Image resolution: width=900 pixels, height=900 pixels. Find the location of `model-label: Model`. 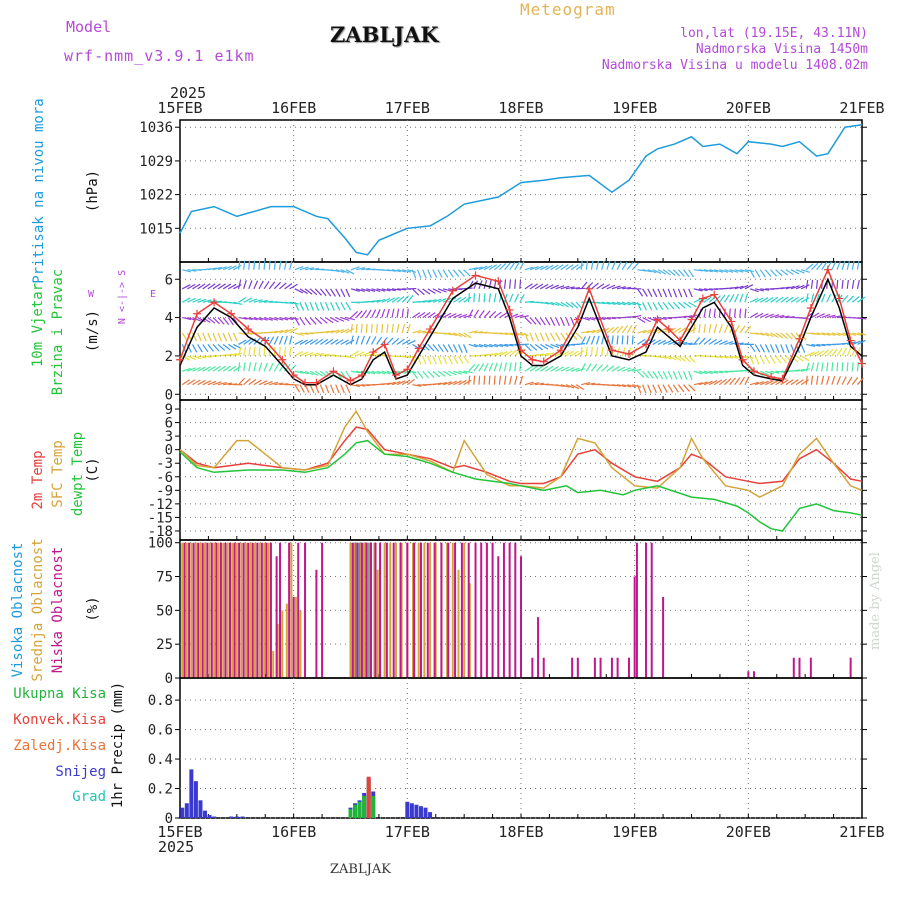

model-label: Model is located at coordinates (89, 27).